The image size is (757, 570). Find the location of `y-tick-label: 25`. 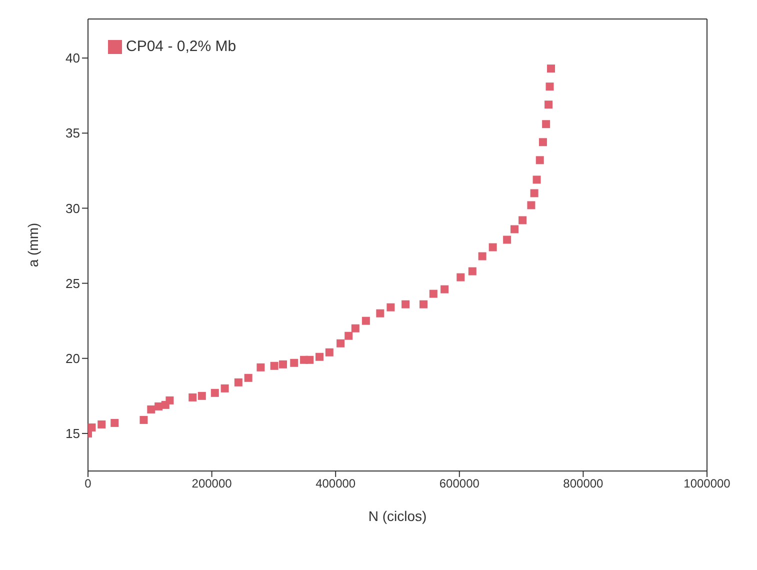

y-tick-label: 25 is located at coordinates (73, 283).